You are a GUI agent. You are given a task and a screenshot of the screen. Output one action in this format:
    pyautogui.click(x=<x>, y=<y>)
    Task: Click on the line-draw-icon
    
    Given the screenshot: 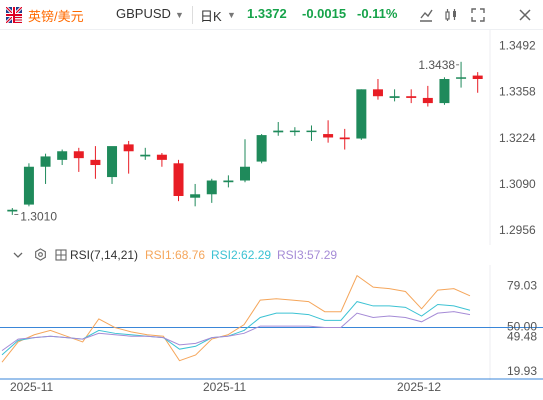 What is the action you would take?
    pyautogui.click(x=426, y=15)
    